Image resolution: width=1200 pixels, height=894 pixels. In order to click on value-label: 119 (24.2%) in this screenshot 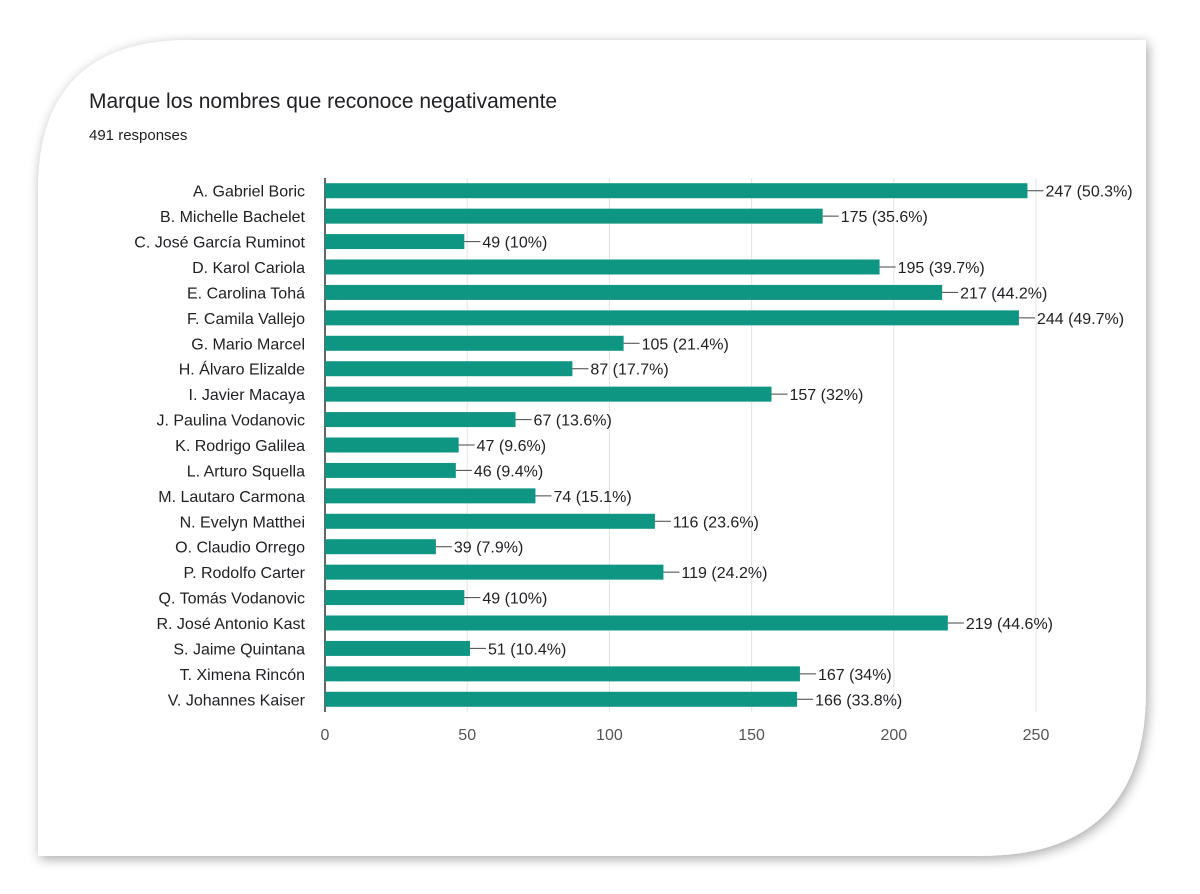, I will do `click(724, 573)`.